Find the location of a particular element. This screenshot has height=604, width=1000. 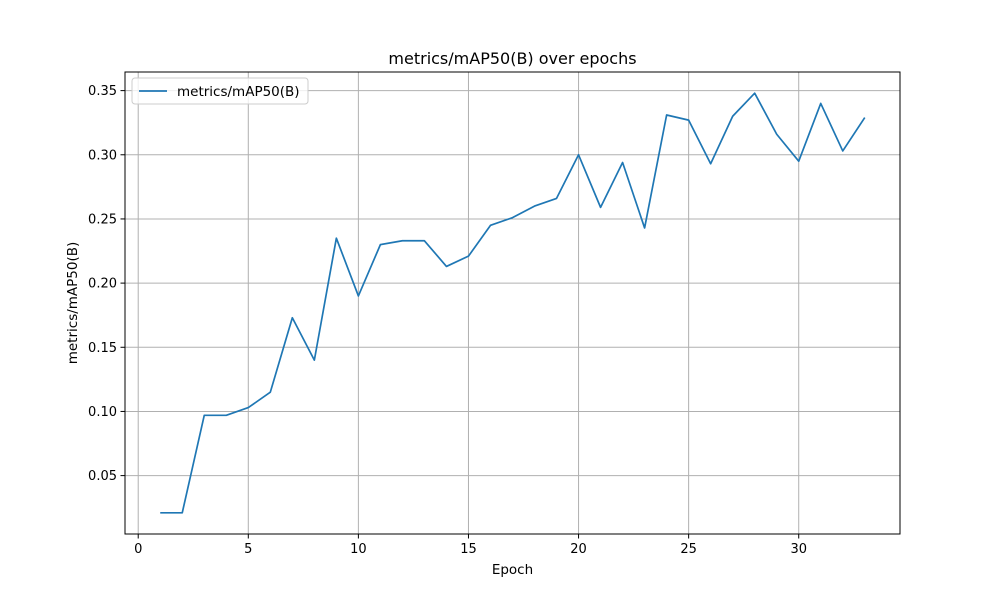

y-tick-label: 0.35 is located at coordinates (102, 91).